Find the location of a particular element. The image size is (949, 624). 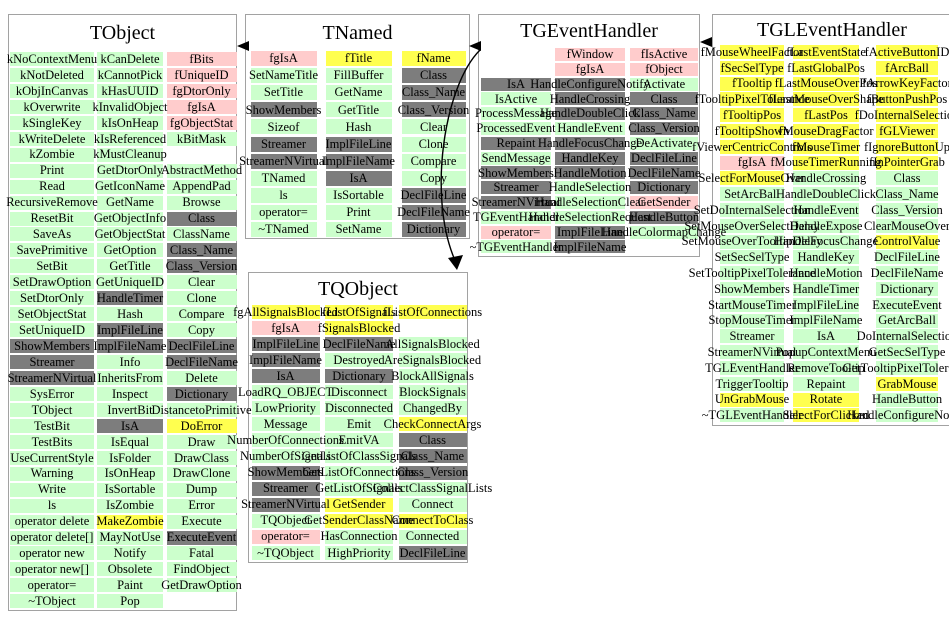

member-cell: SetObjectStat is located at coordinates (52, 314).